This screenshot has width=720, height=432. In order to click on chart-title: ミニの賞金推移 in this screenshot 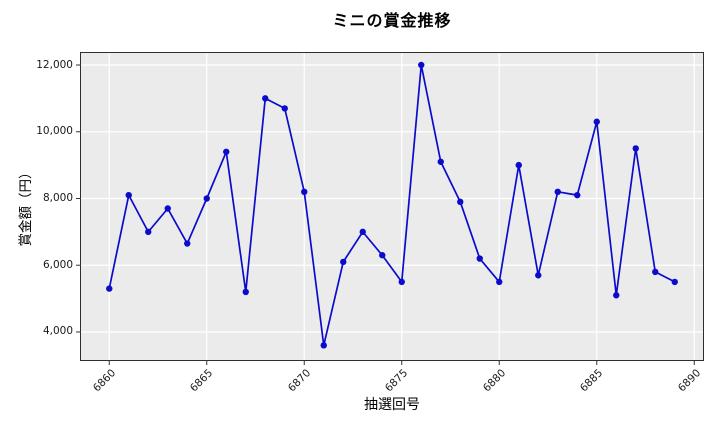, I will do `click(392, 20)`.